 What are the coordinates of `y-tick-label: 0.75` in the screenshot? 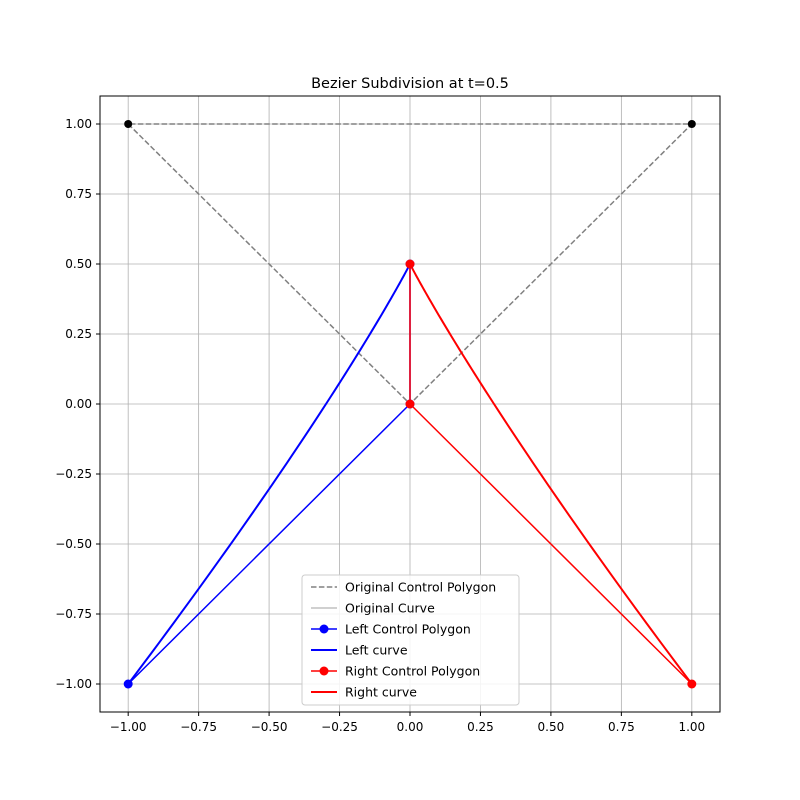 It's located at (78, 194).